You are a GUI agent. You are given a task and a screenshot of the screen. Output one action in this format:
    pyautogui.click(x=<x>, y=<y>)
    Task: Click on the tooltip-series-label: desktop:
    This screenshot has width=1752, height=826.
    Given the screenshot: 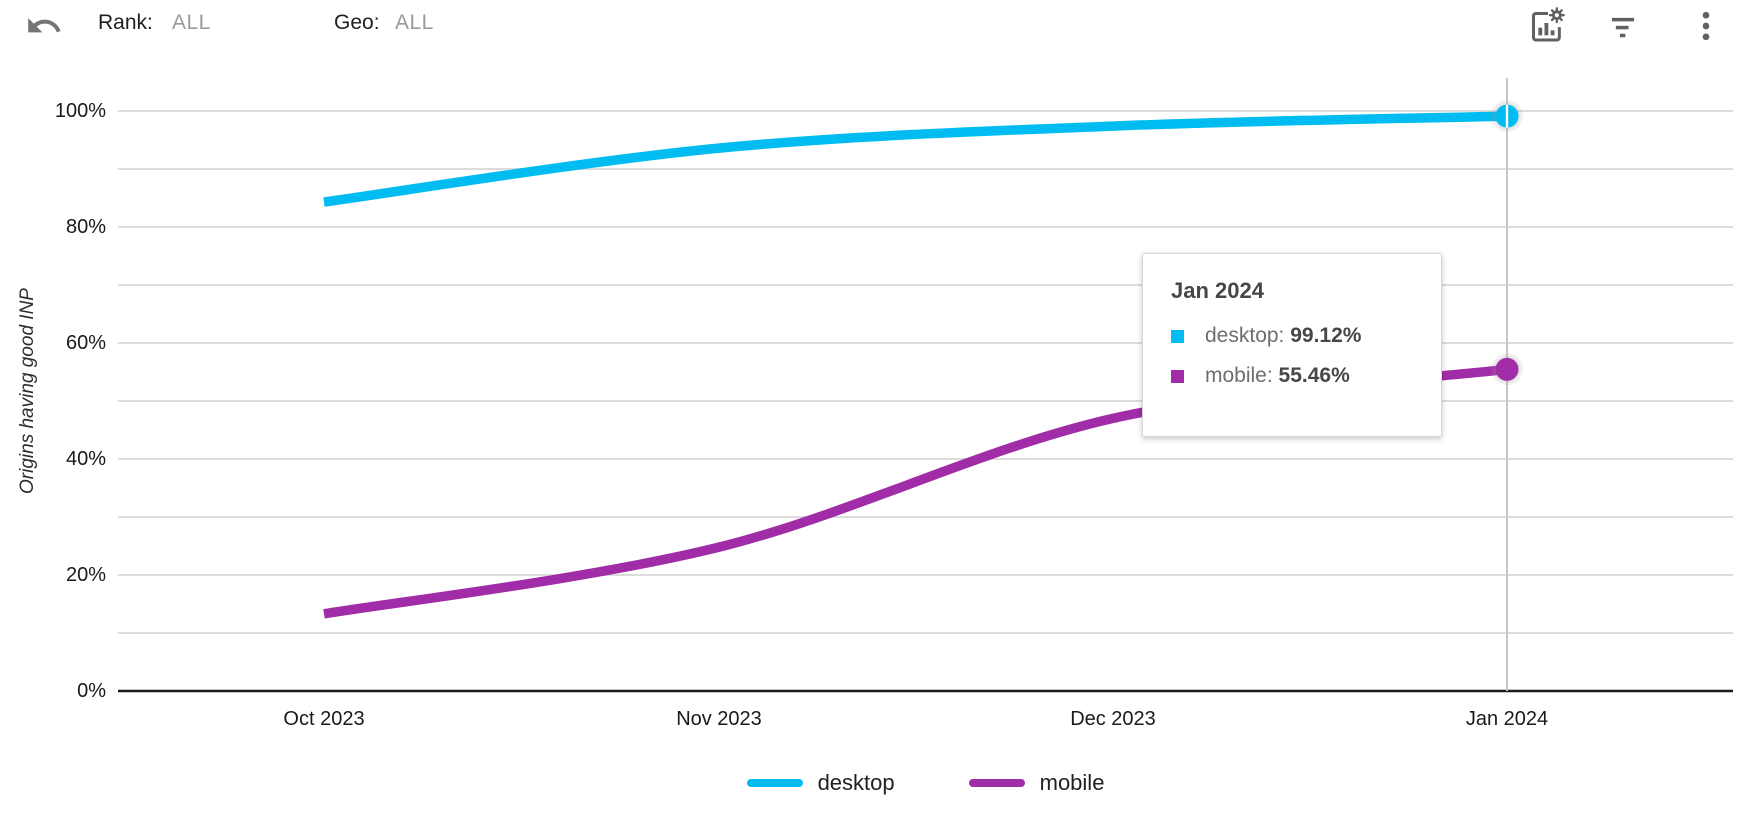 What is the action you would take?
    pyautogui.click(x=1248, y=335)
    